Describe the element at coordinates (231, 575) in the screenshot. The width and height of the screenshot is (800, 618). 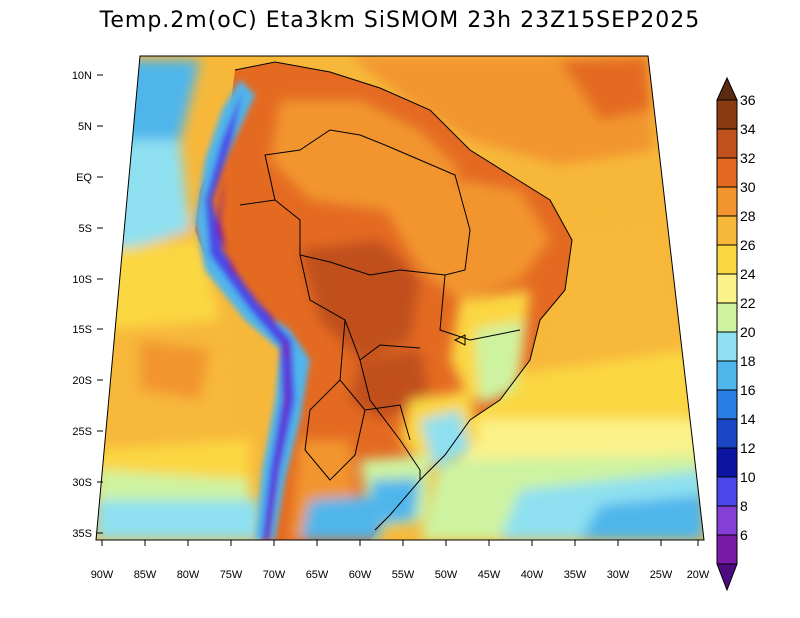
I see `lon-label: 75W` at that location.